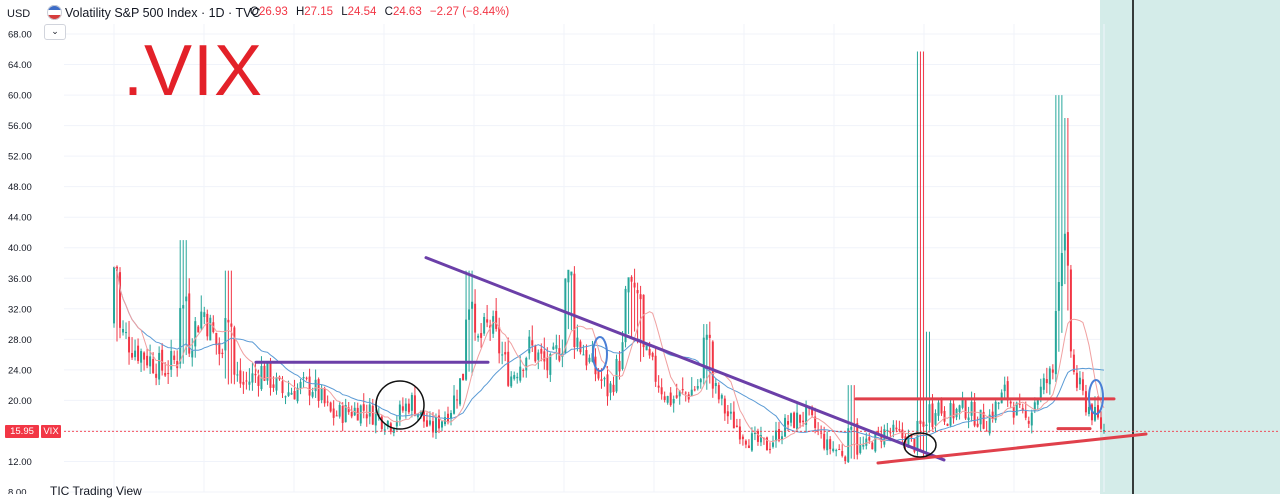  What do you see at coordinates (20, 126) in the screenshot?
I see `y-tick-label: 56.00` at bounding box center [20, 126].